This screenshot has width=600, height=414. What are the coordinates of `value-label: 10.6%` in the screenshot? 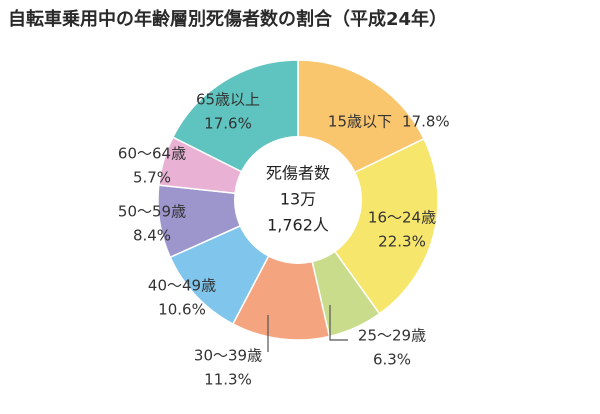 It's located at (182, 310).